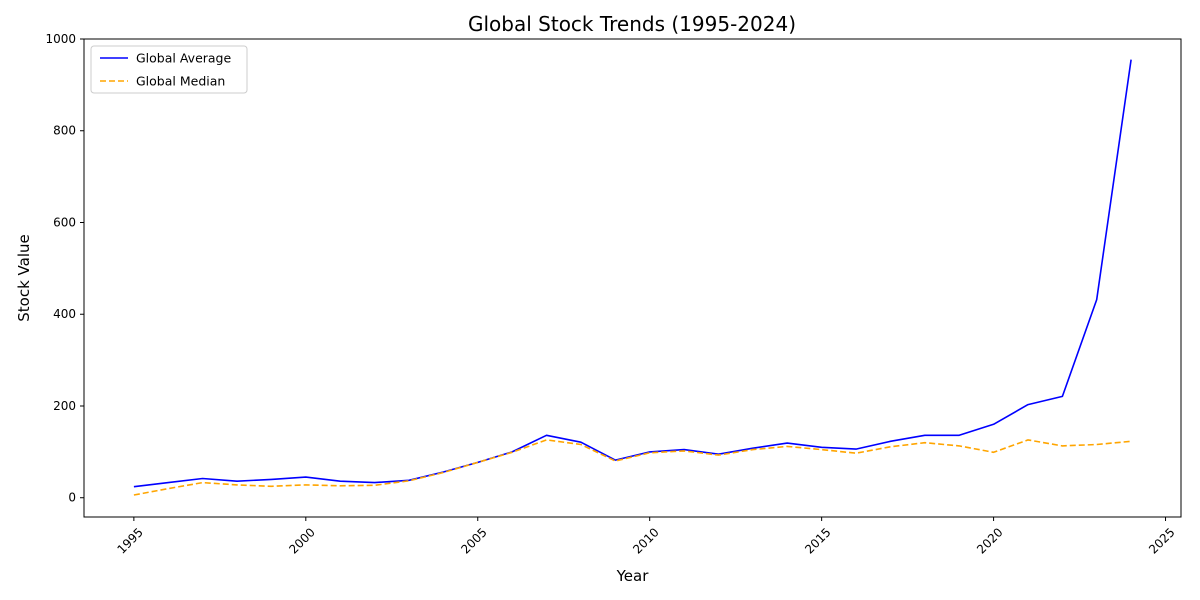  I want to click on series-line-global-median, so click(632, 467).